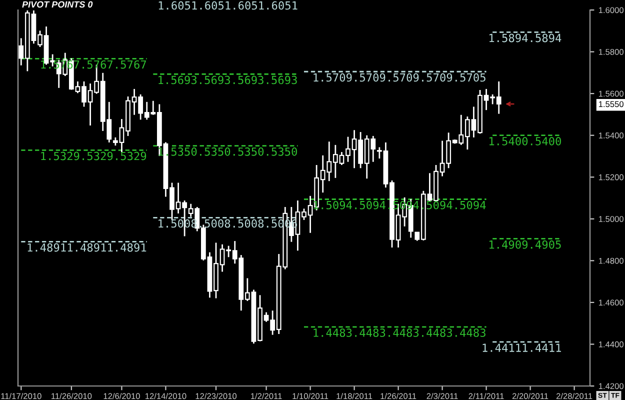  Describe the element at coordinates (611, 104) in the screenshot. I see `y-tick-label: 1.5550` at that location.